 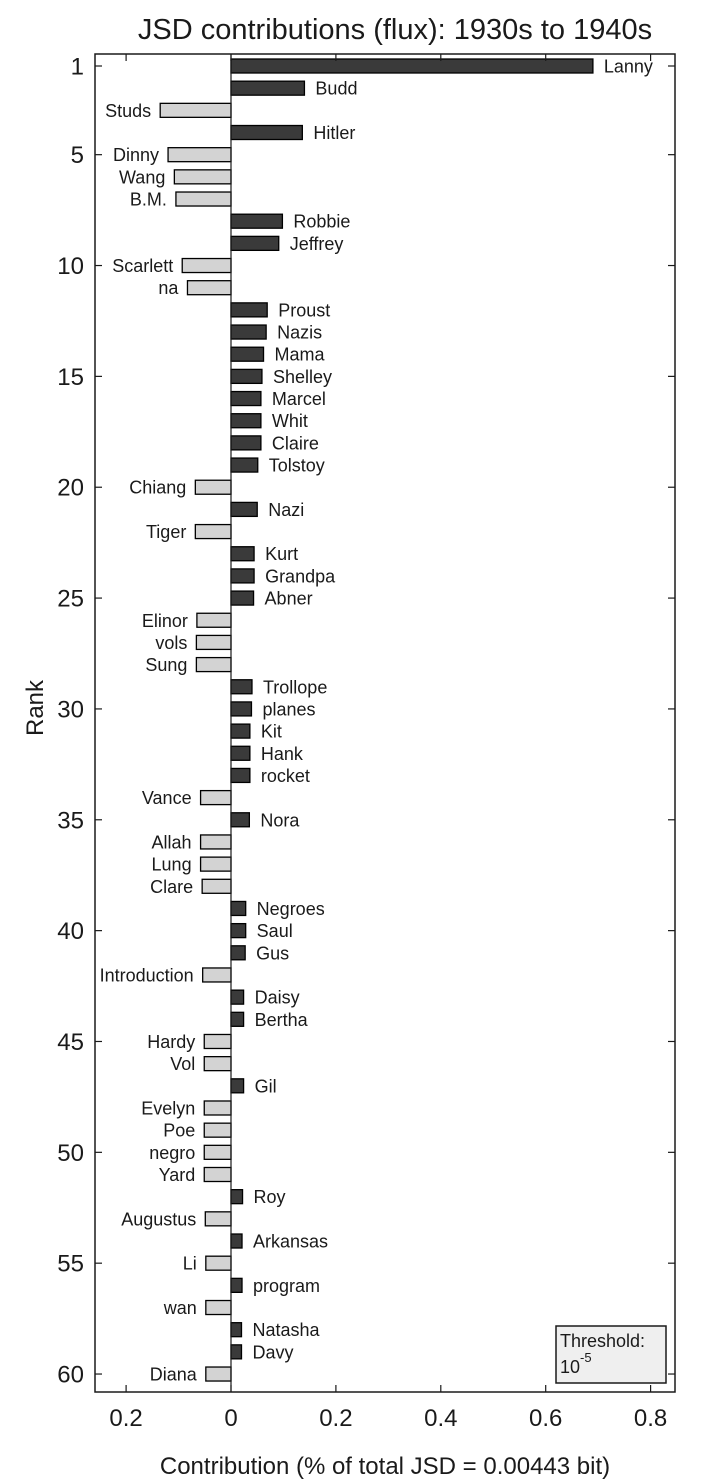 I want to click on word-label: Tiger, so click(x=166, y=532).